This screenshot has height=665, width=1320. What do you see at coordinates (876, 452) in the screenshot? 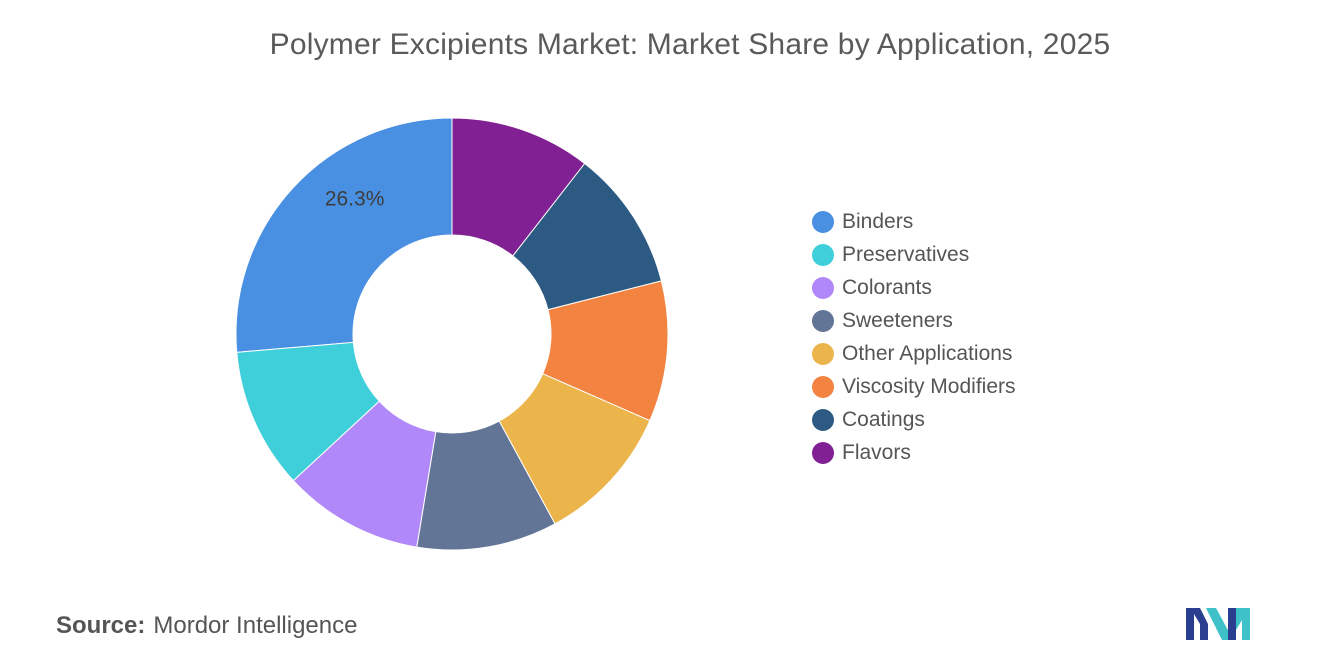
I see `legend-label-flavors: Flavors` at bounding box center [876, 452].